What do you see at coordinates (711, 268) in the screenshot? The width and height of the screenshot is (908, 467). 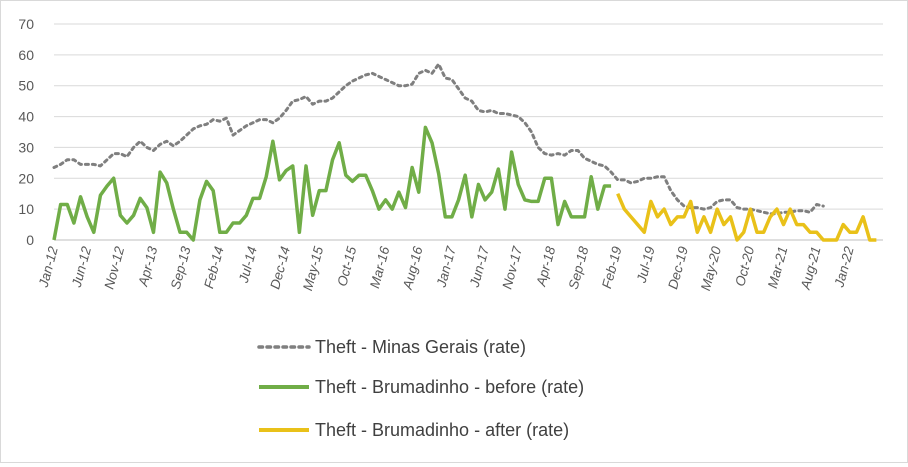 I see `x-tick-label: May-20` at bounding box center [711, 268].